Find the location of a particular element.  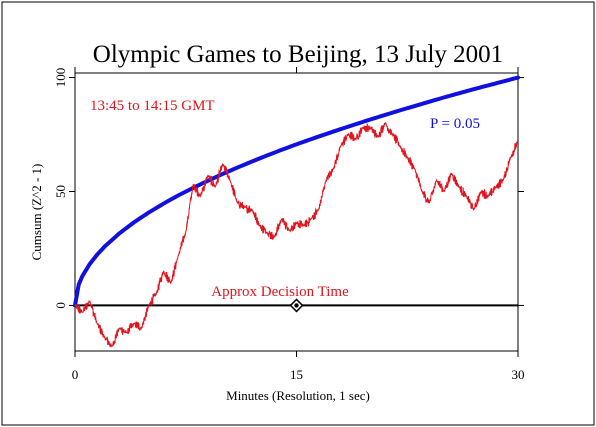

decision-time-marker is located at coordinates (296, 305).